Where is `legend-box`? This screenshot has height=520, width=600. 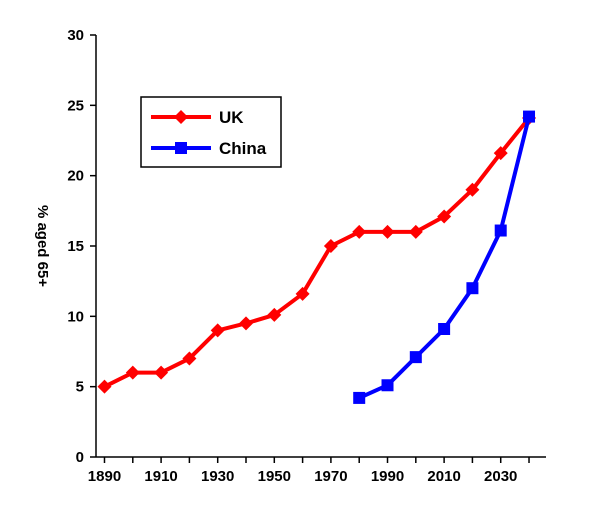
legend-box is located at coordinates (211, 132).